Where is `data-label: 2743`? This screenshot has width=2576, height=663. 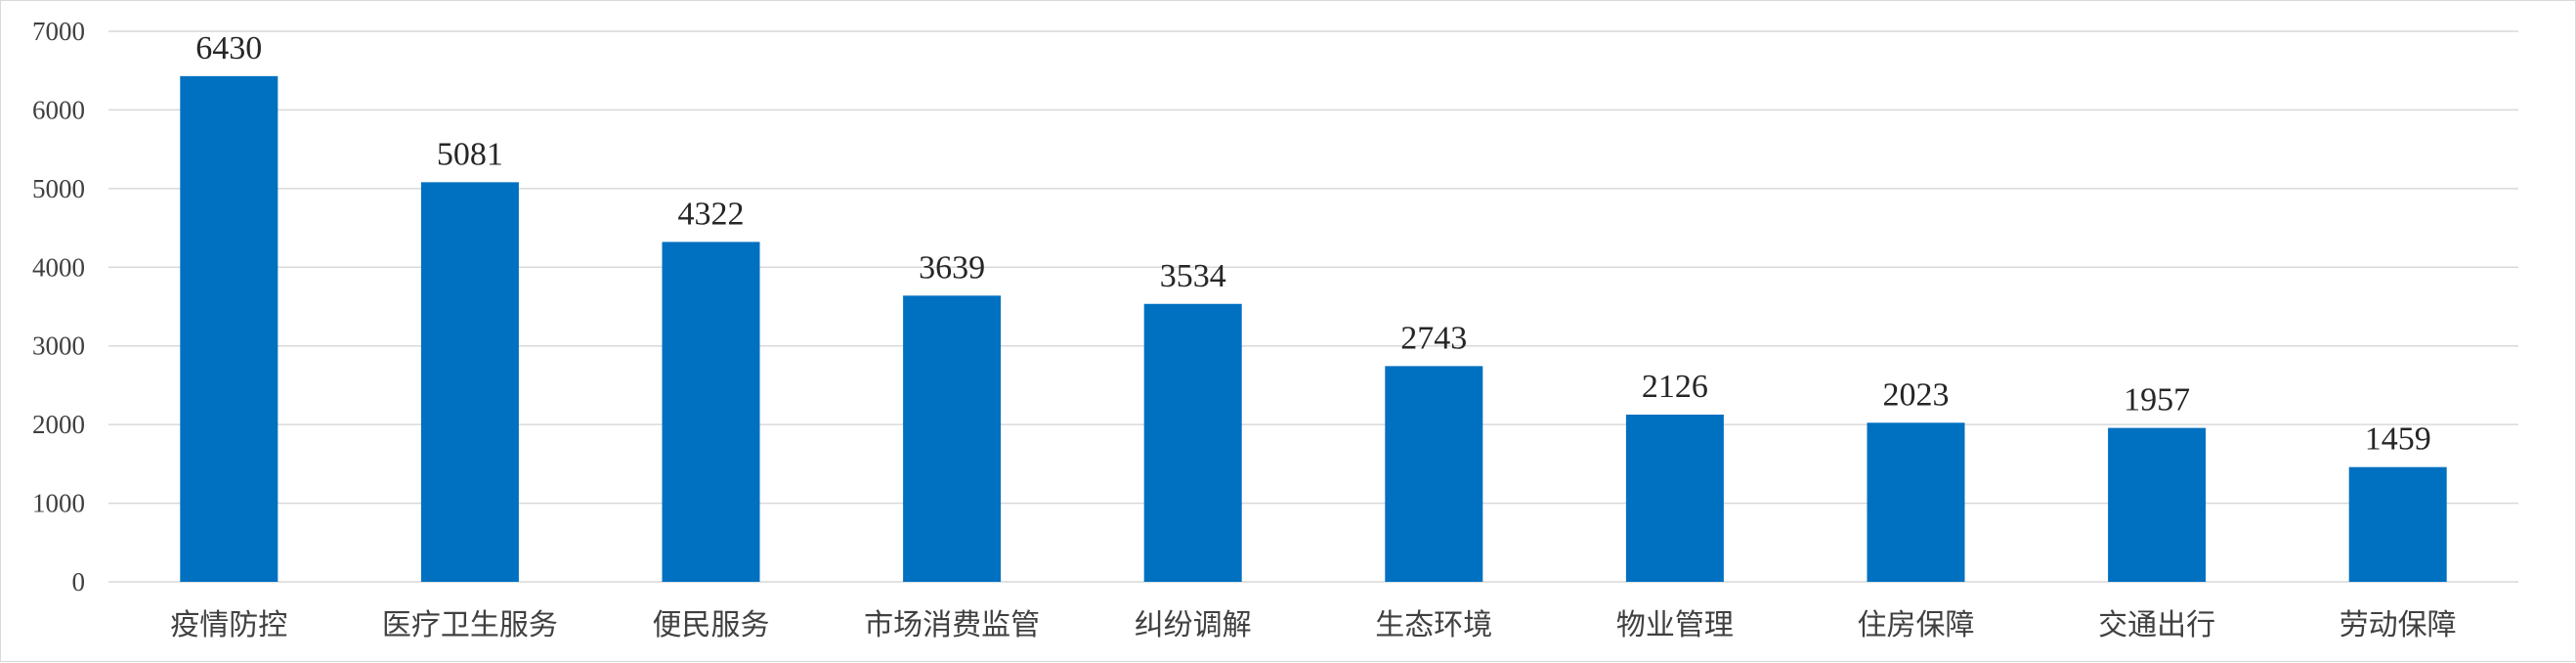 data-label: 2743 is located at coordinates (1434, 338).